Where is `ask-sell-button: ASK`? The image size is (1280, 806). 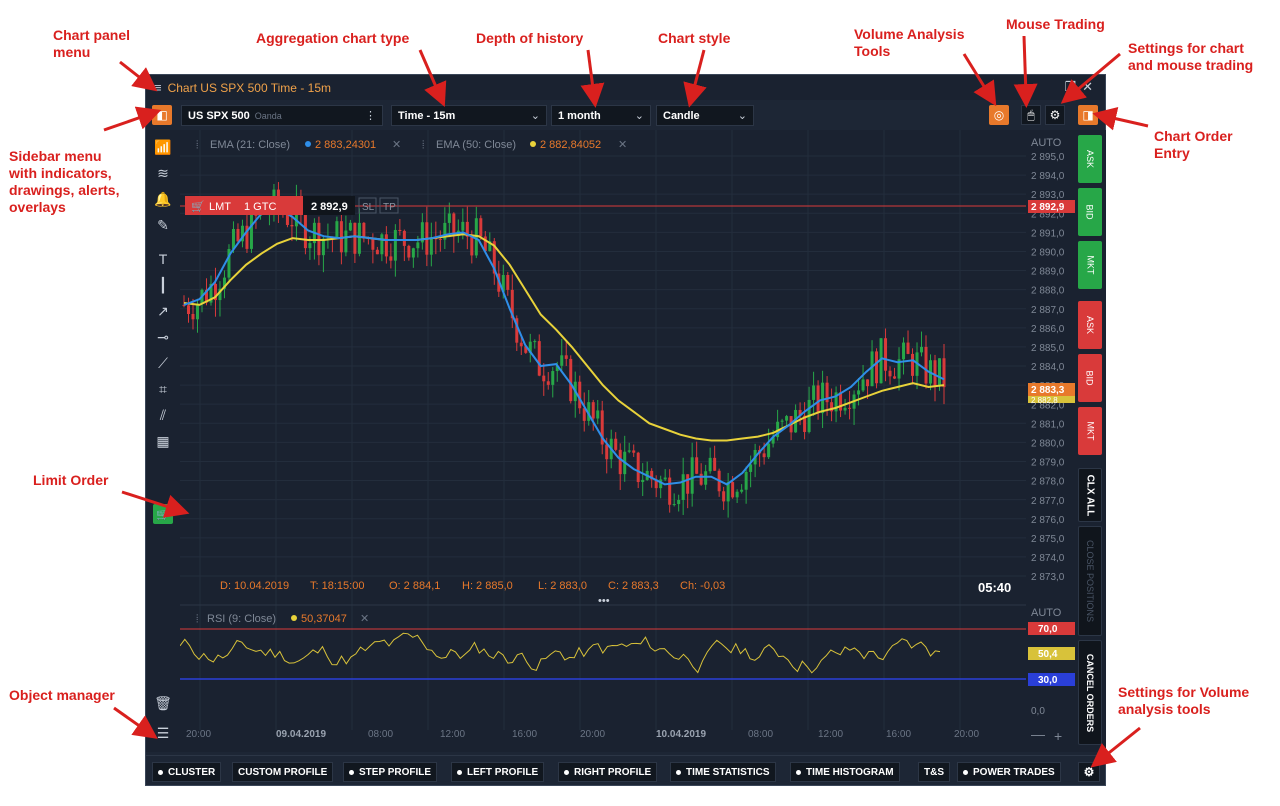 ask-sell-button: ASK is located at coordinates (1090, 325).